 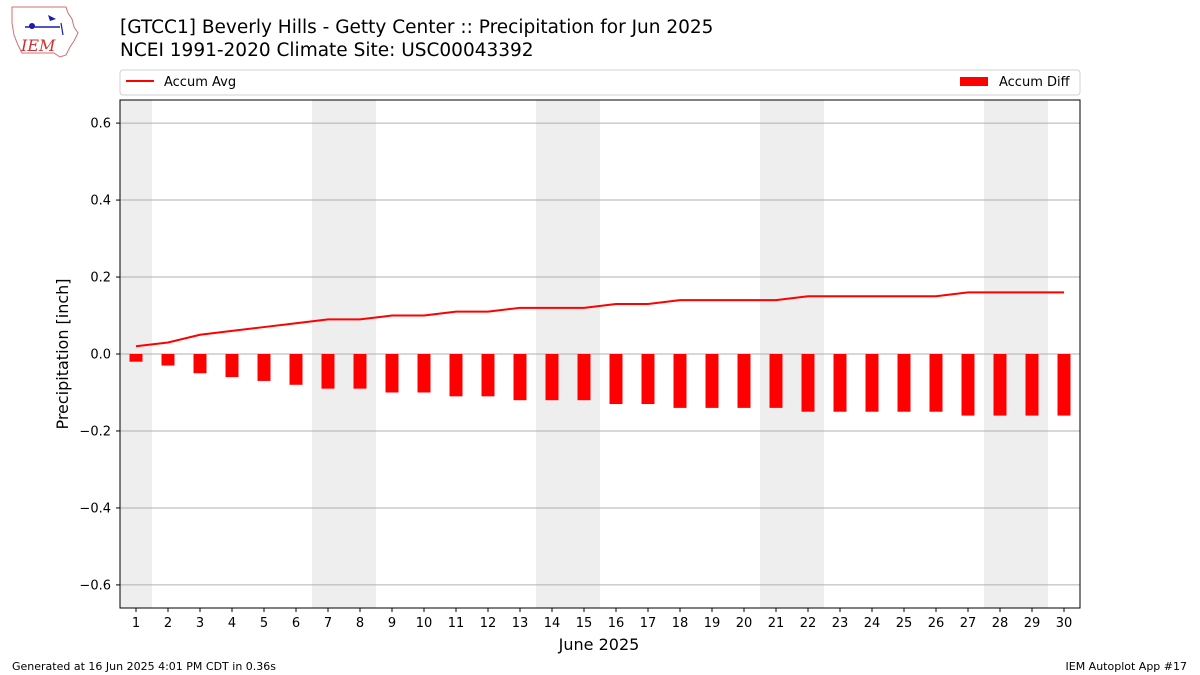 I want to click on legend-label-accum-diff: Accum Diff, so click(x=1035, y=82).